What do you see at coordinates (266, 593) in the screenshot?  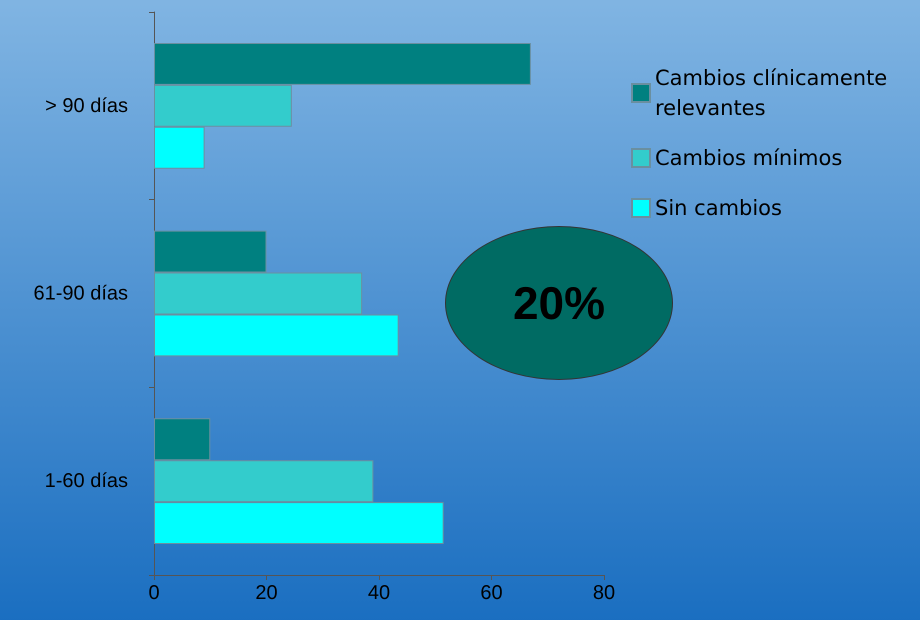 I see `x-tick-label: 20` at bounding box center [266, 593].